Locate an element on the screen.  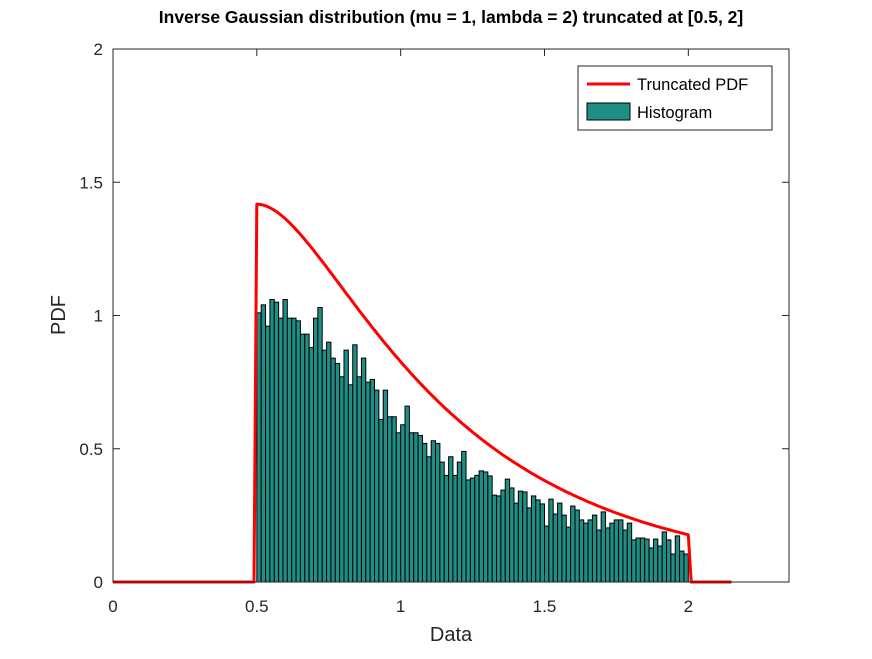
x-tick-label: 0 is located at coordinates (112, 606).